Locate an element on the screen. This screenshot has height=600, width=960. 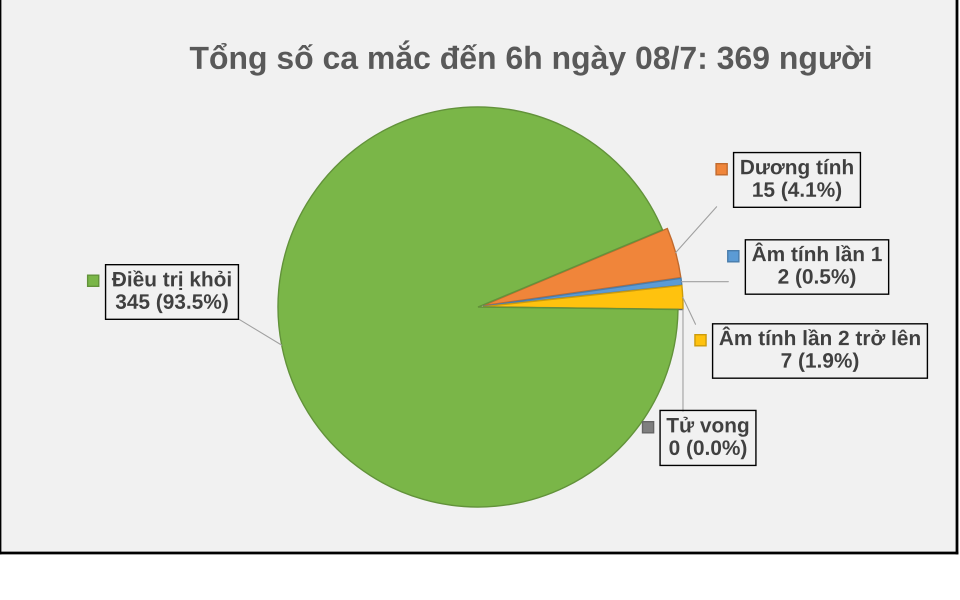
data-label: 15 (4.1%) is located at coordinates (797, 192).